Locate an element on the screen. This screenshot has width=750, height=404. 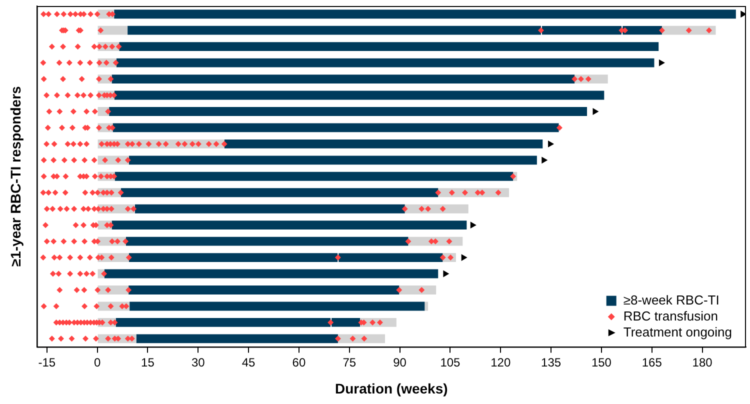
legend-label: RBC transfusion is located at coordinates (670, 316).